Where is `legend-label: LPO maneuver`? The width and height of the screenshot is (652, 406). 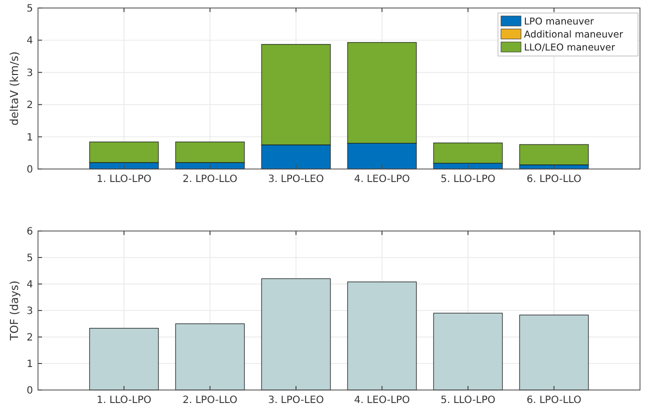 legend-label: LPO maneuver is located at coordinates (559, 22).